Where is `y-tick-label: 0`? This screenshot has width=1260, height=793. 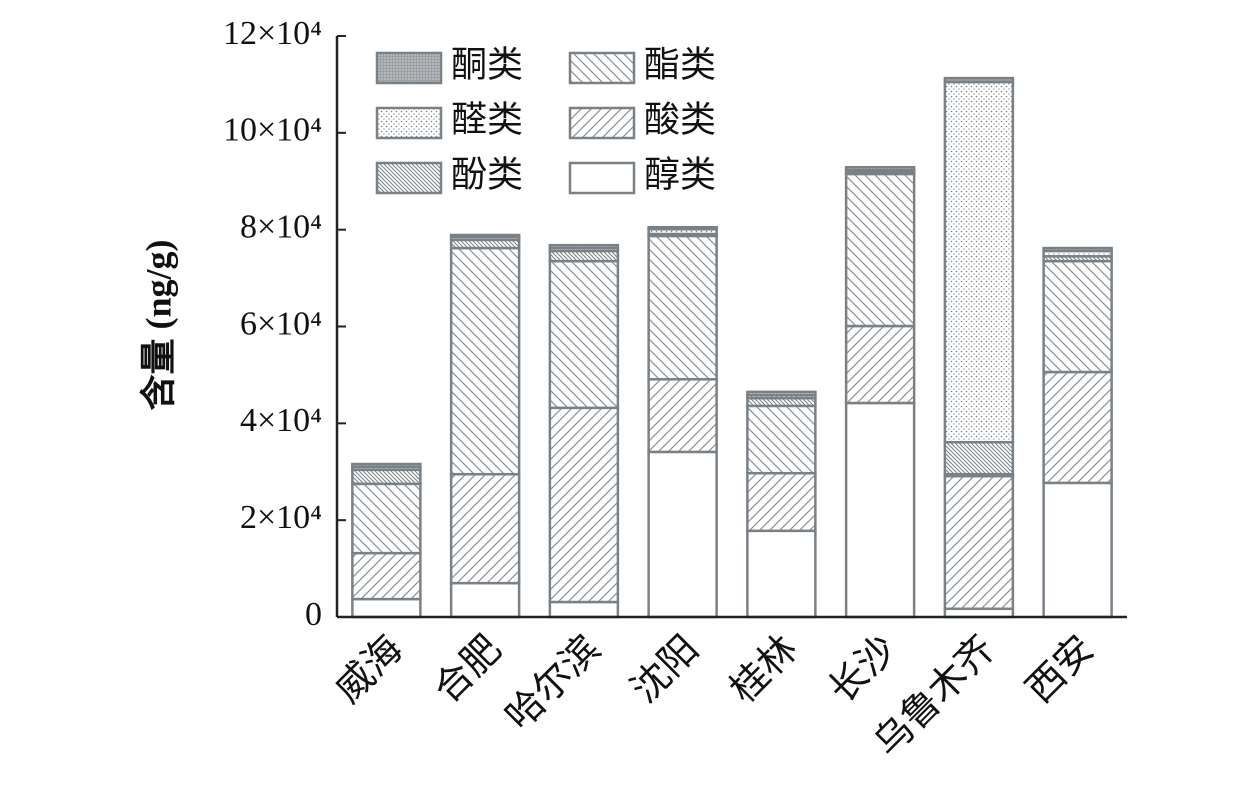 y-tick-label: 0 is located at coordinates (313, 614).